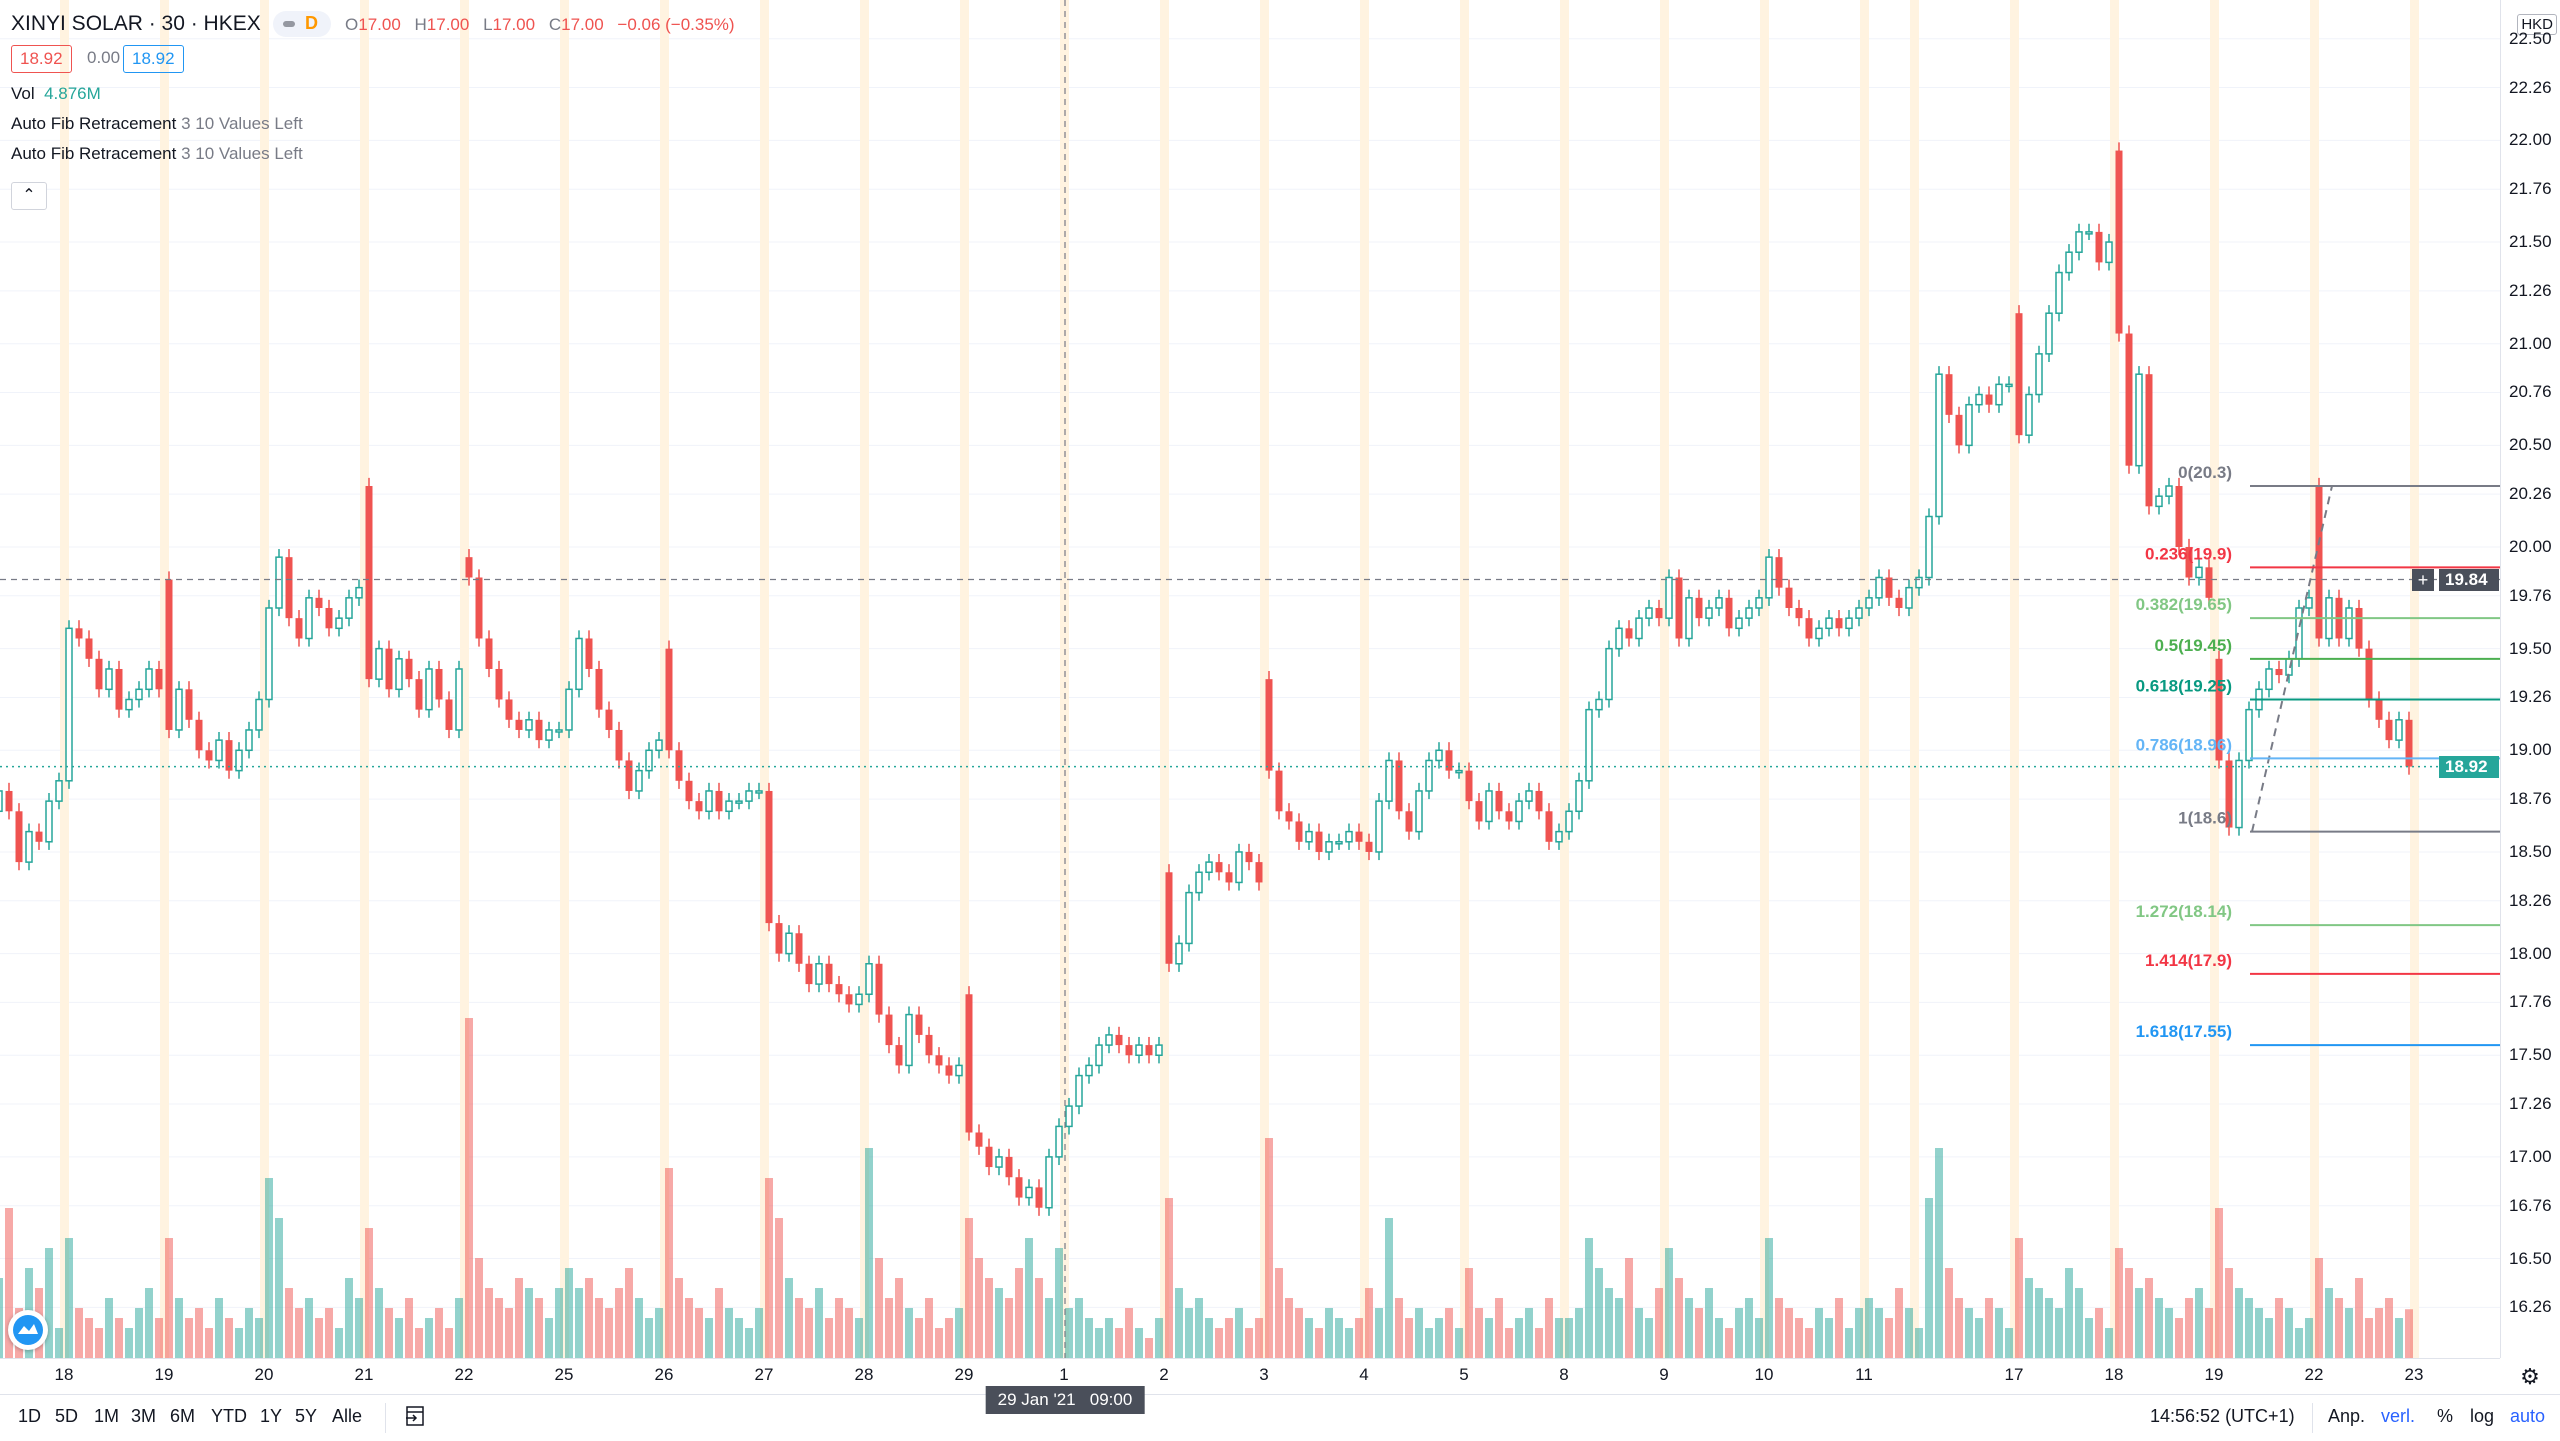 This screenshot has height=1441, width=2560. What do you see at coordinates (153, 59) in the screenshot?
I see `buy-price-button: 18.92` at bounding box center [153, 59].